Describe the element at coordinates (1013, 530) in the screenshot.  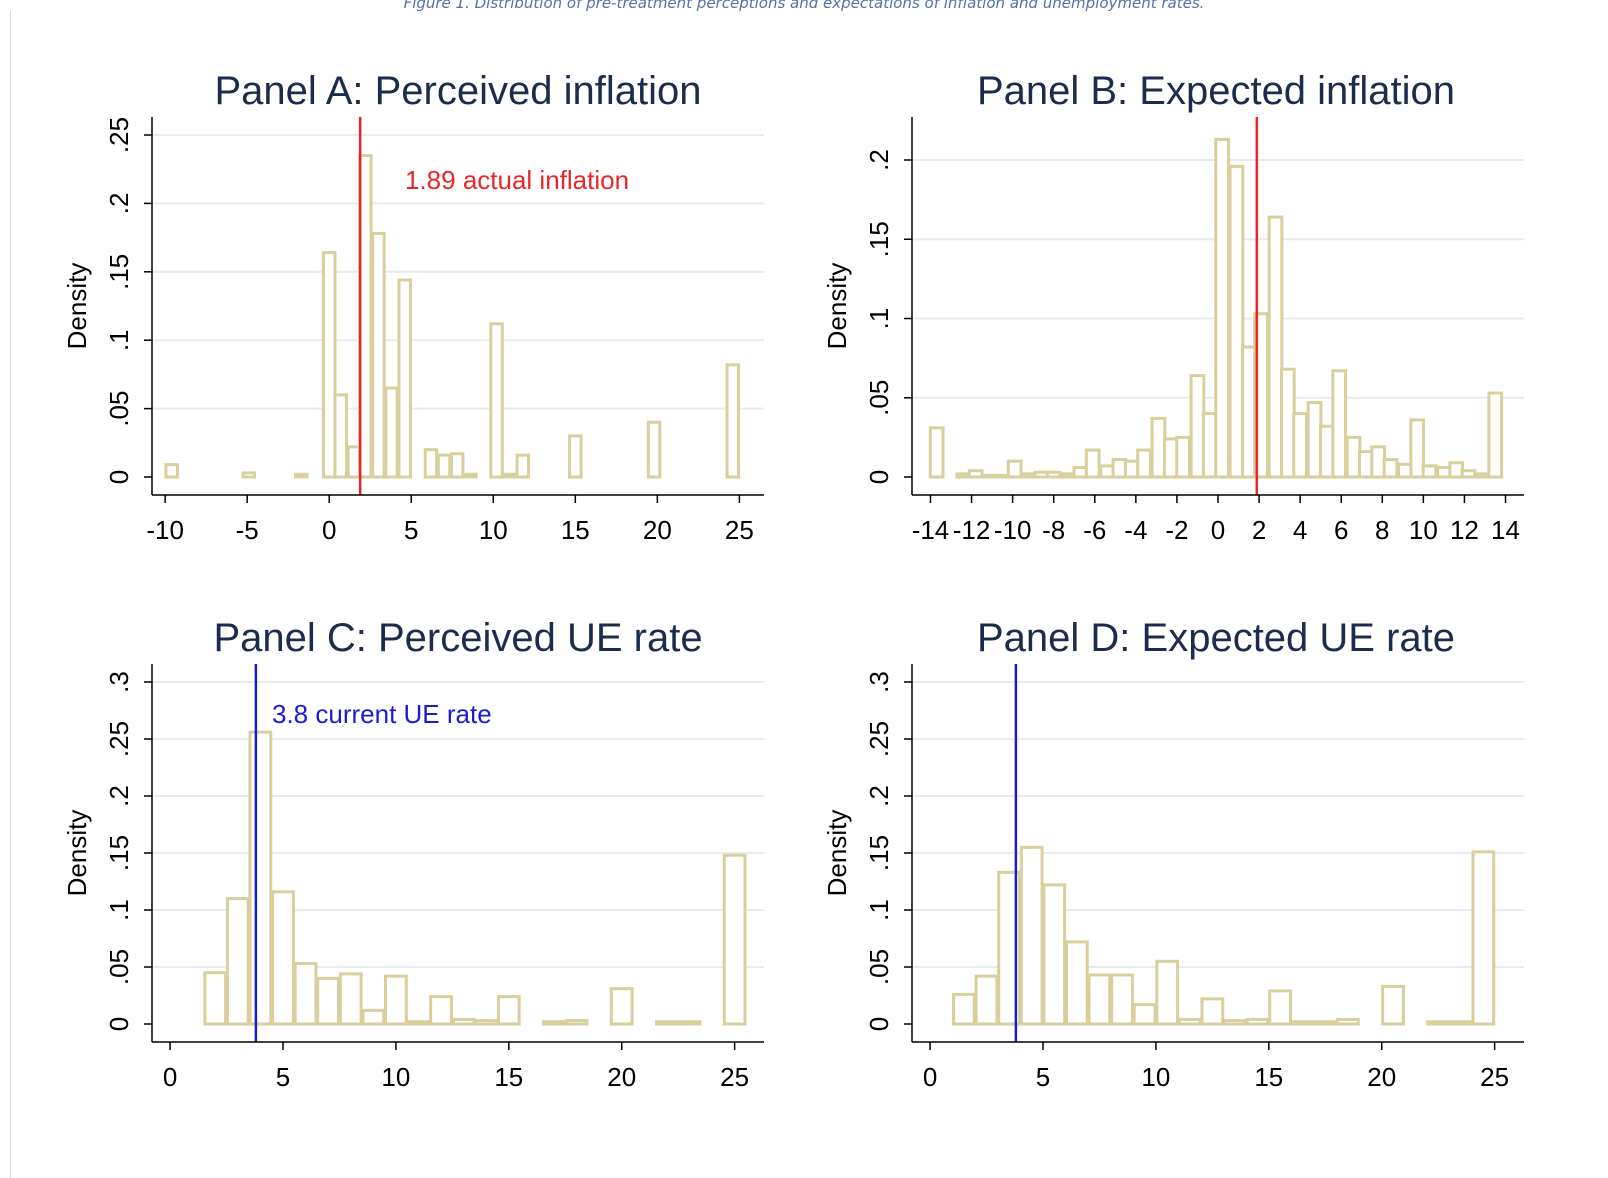
I see `panel-b-x-tick-label: -10` at that location.